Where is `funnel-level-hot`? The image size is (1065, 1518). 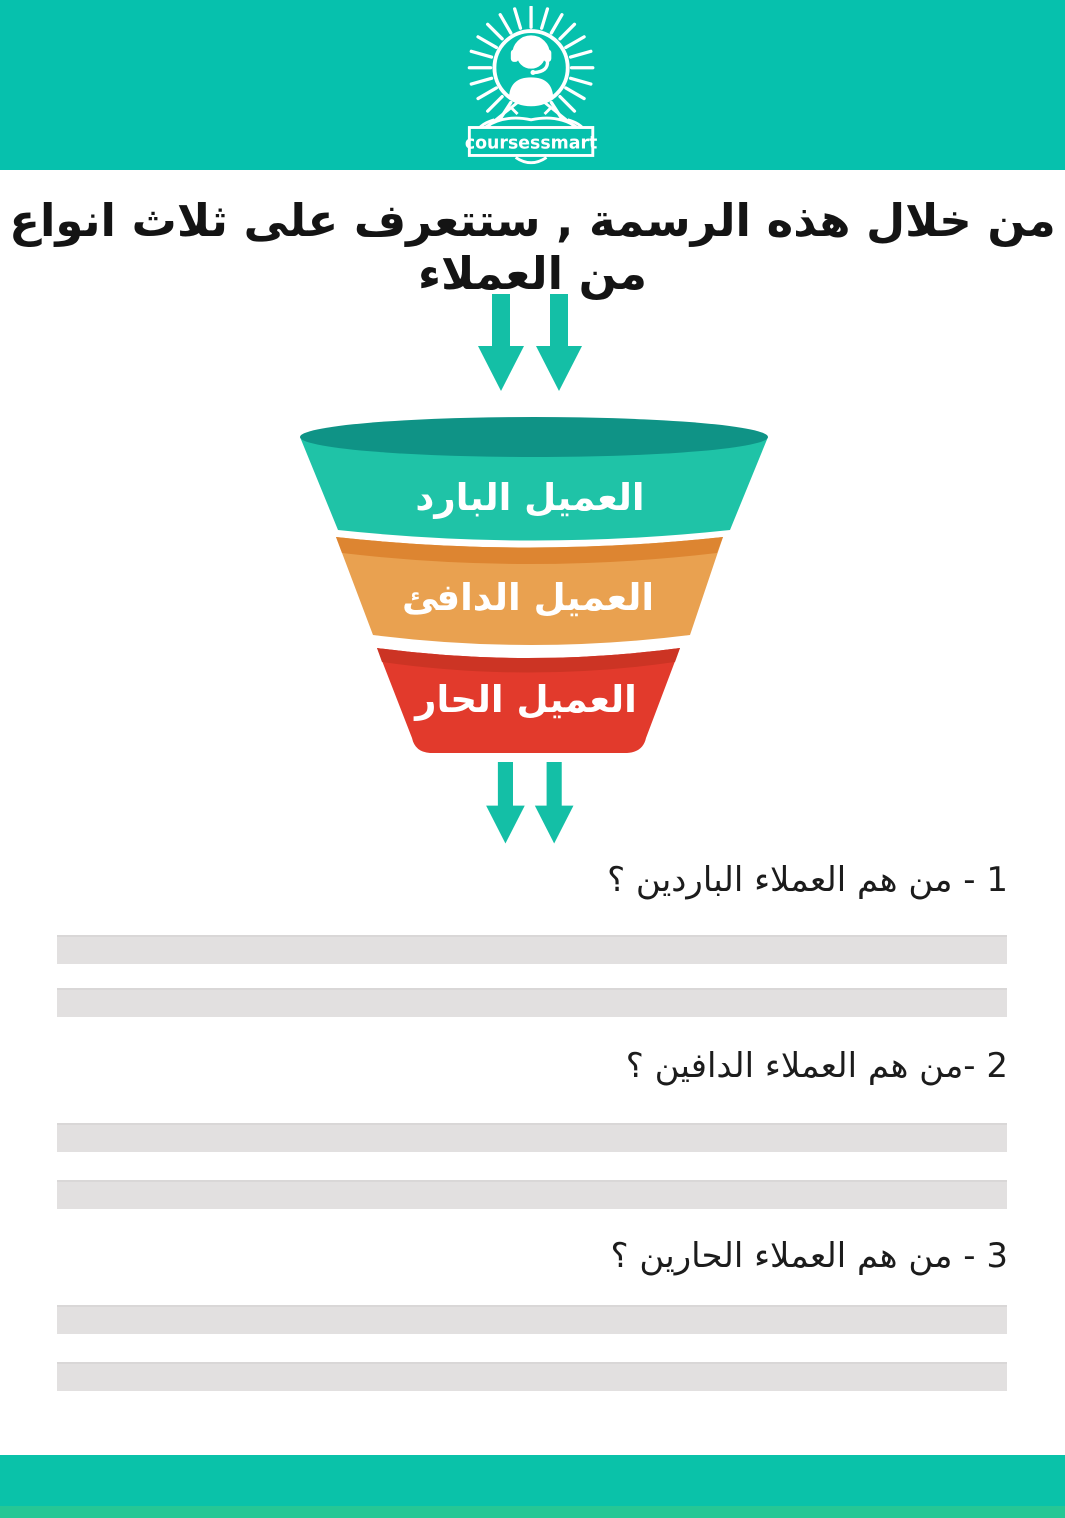 funnel-level-hot is located at coordinates (528, 700).